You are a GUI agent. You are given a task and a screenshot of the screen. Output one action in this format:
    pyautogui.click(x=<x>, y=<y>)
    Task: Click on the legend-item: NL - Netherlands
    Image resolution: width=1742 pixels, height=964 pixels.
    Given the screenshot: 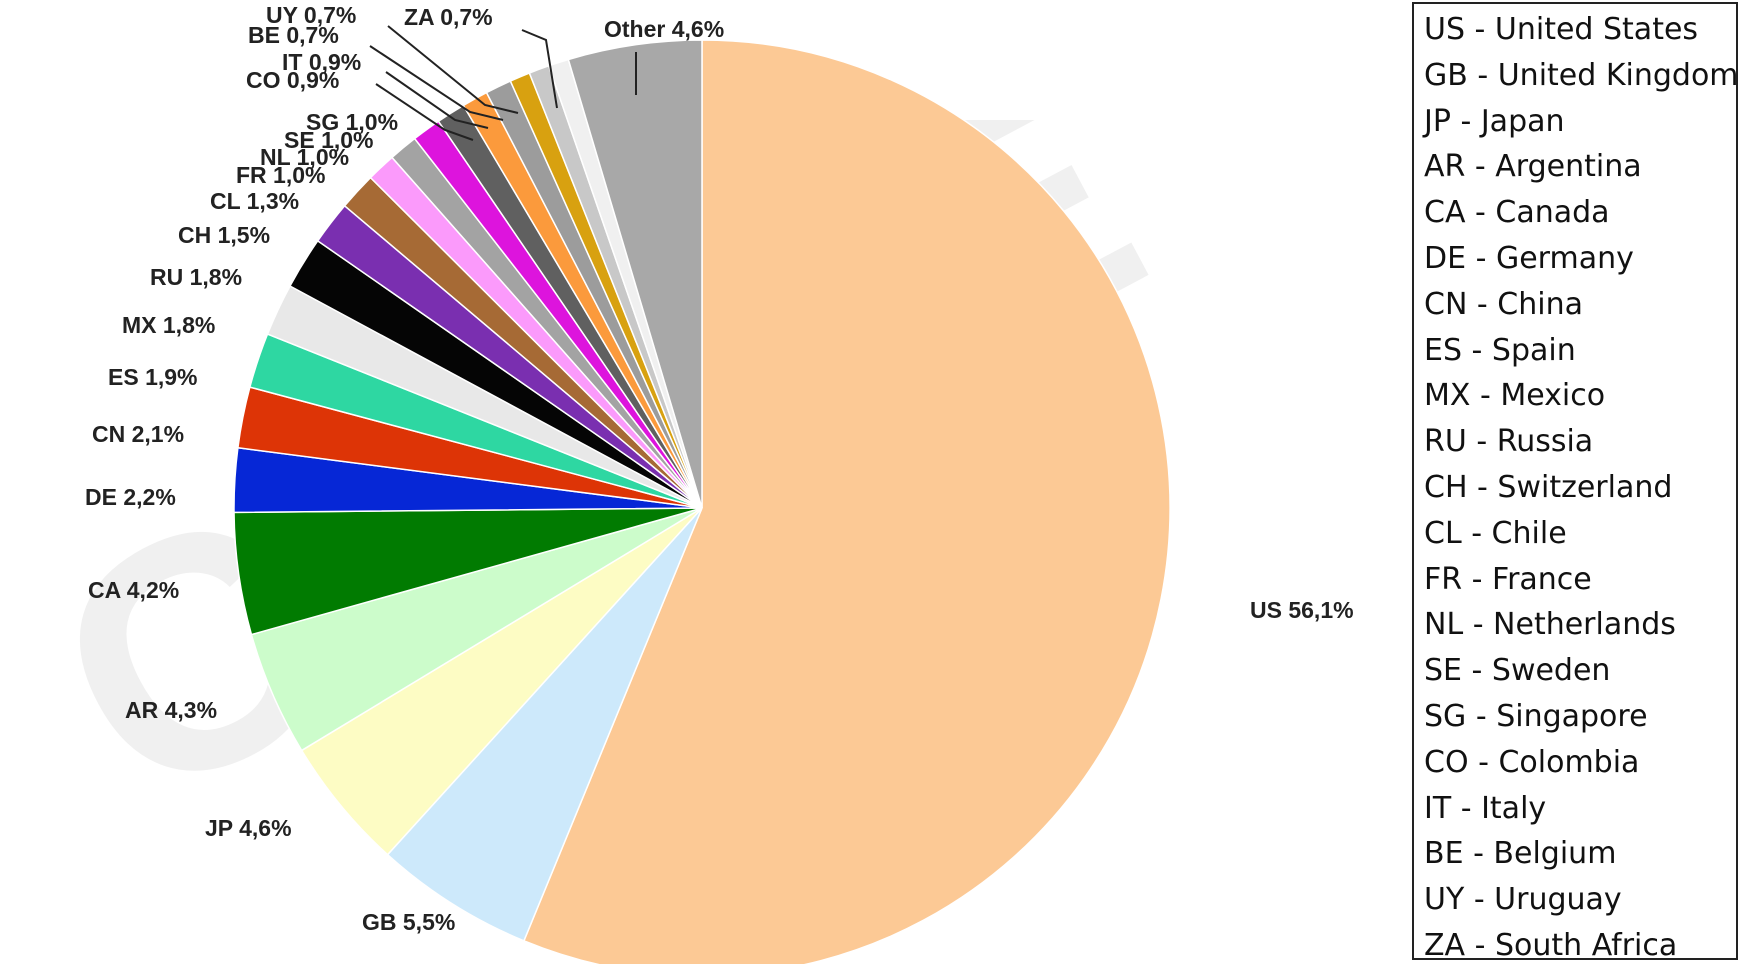 What is the action you would take?
    pyautogui.click(x=1550, y=625)
    